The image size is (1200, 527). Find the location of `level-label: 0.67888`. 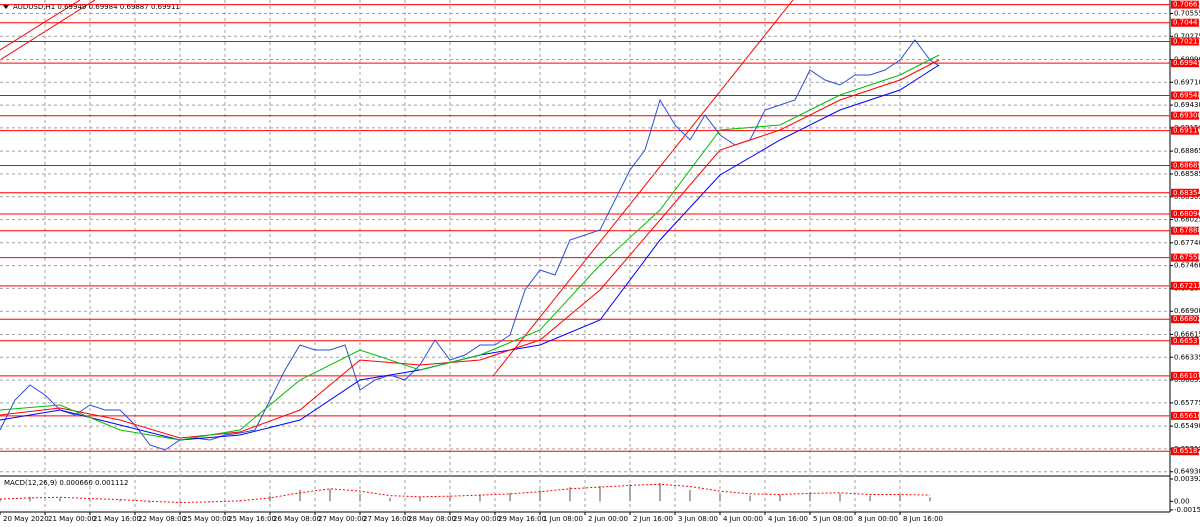

level-label: 0.67888 is located at coordinates (1186, 231).